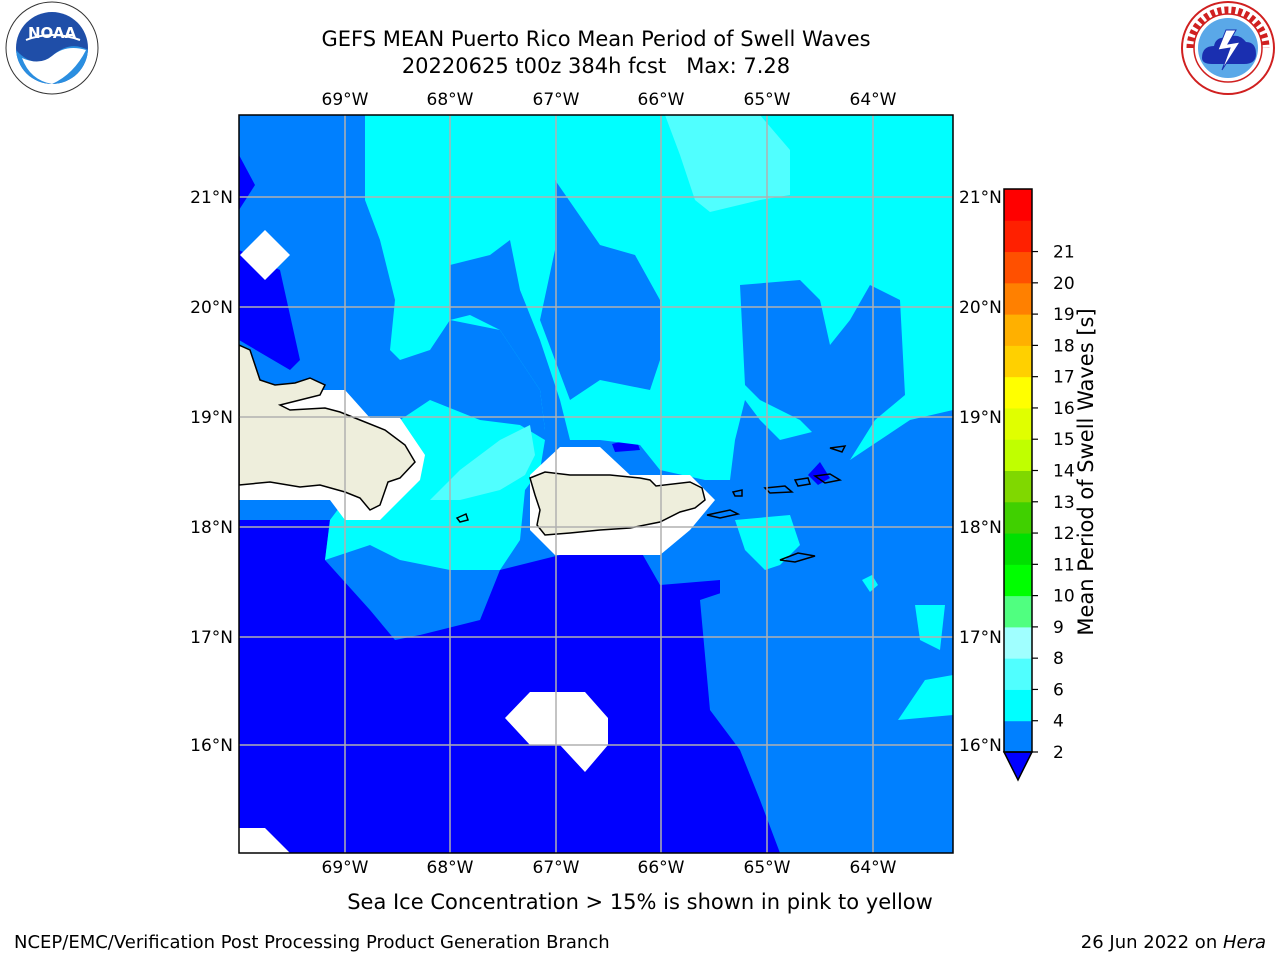 Image resolution: width=1280 pixels, height=960 pixels. I want to click on fill-band-6-8-ne, so click(727, 163).